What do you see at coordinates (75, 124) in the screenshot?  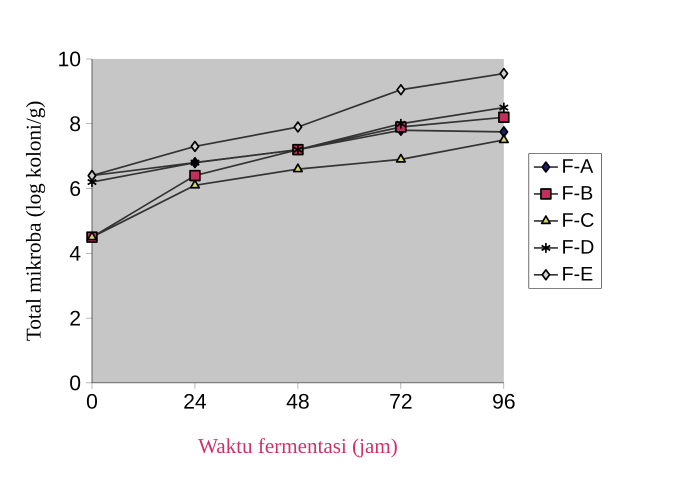 I see `y-tick-label: 8` at bounding box center [75, 124].